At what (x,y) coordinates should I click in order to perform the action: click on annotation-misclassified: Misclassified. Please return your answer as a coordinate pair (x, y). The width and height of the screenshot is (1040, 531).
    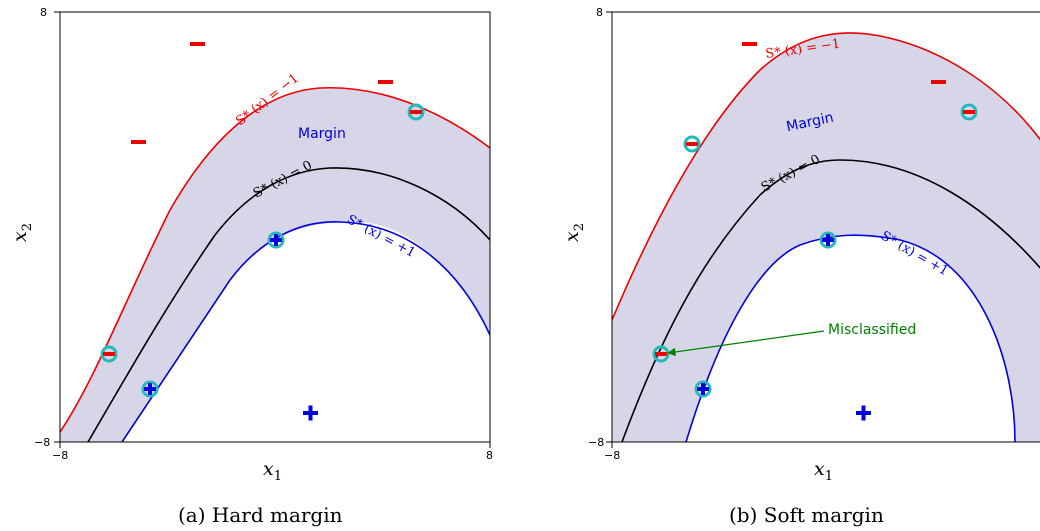
    Looking at the image, I should click on (872, 330).